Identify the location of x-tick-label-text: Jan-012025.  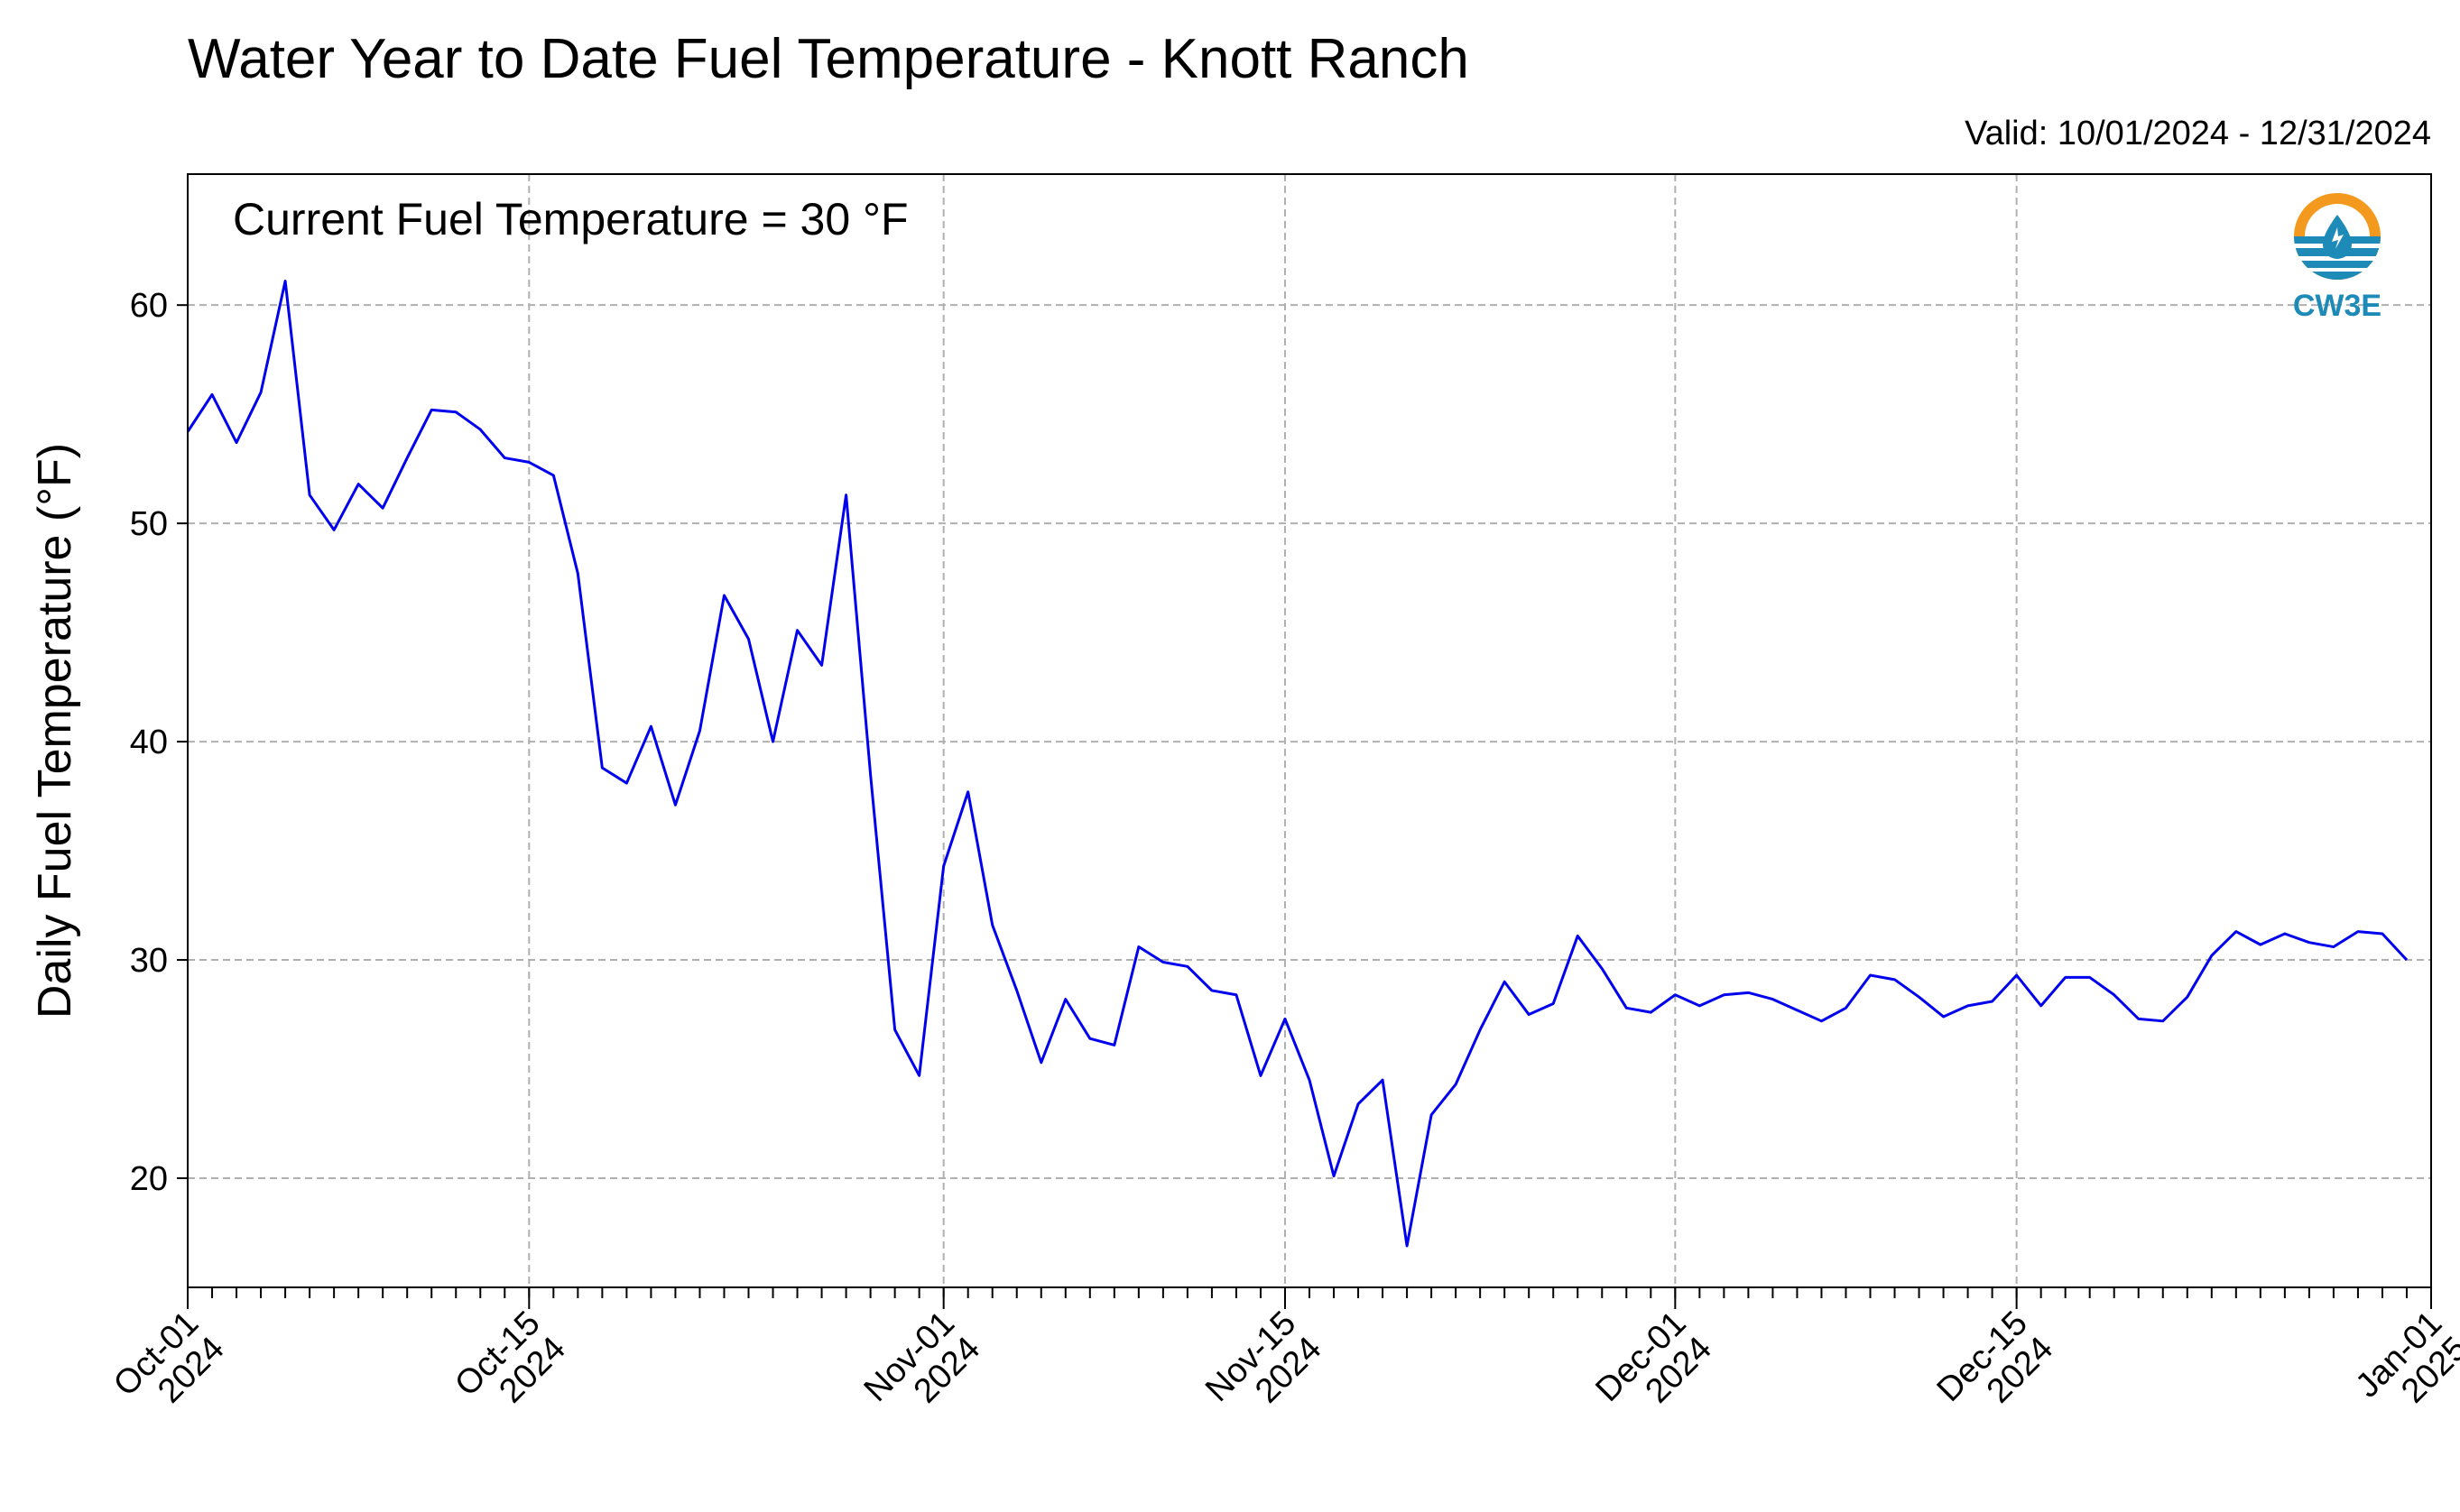
(2404, 1368).